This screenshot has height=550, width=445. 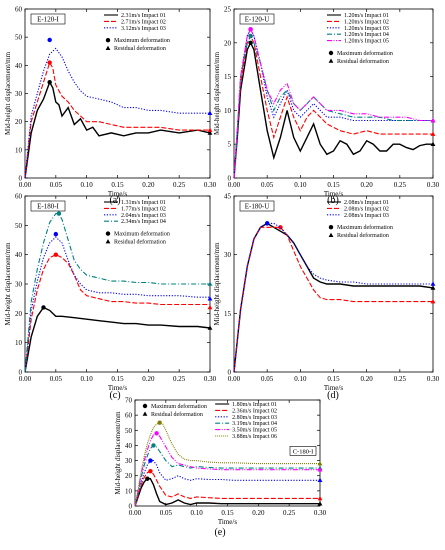 What do you see at coordinates (254, 405) in the screenshot?
I see `legend-series-label: 1.80m/s Impact 01` at bounding box center [254, 405].